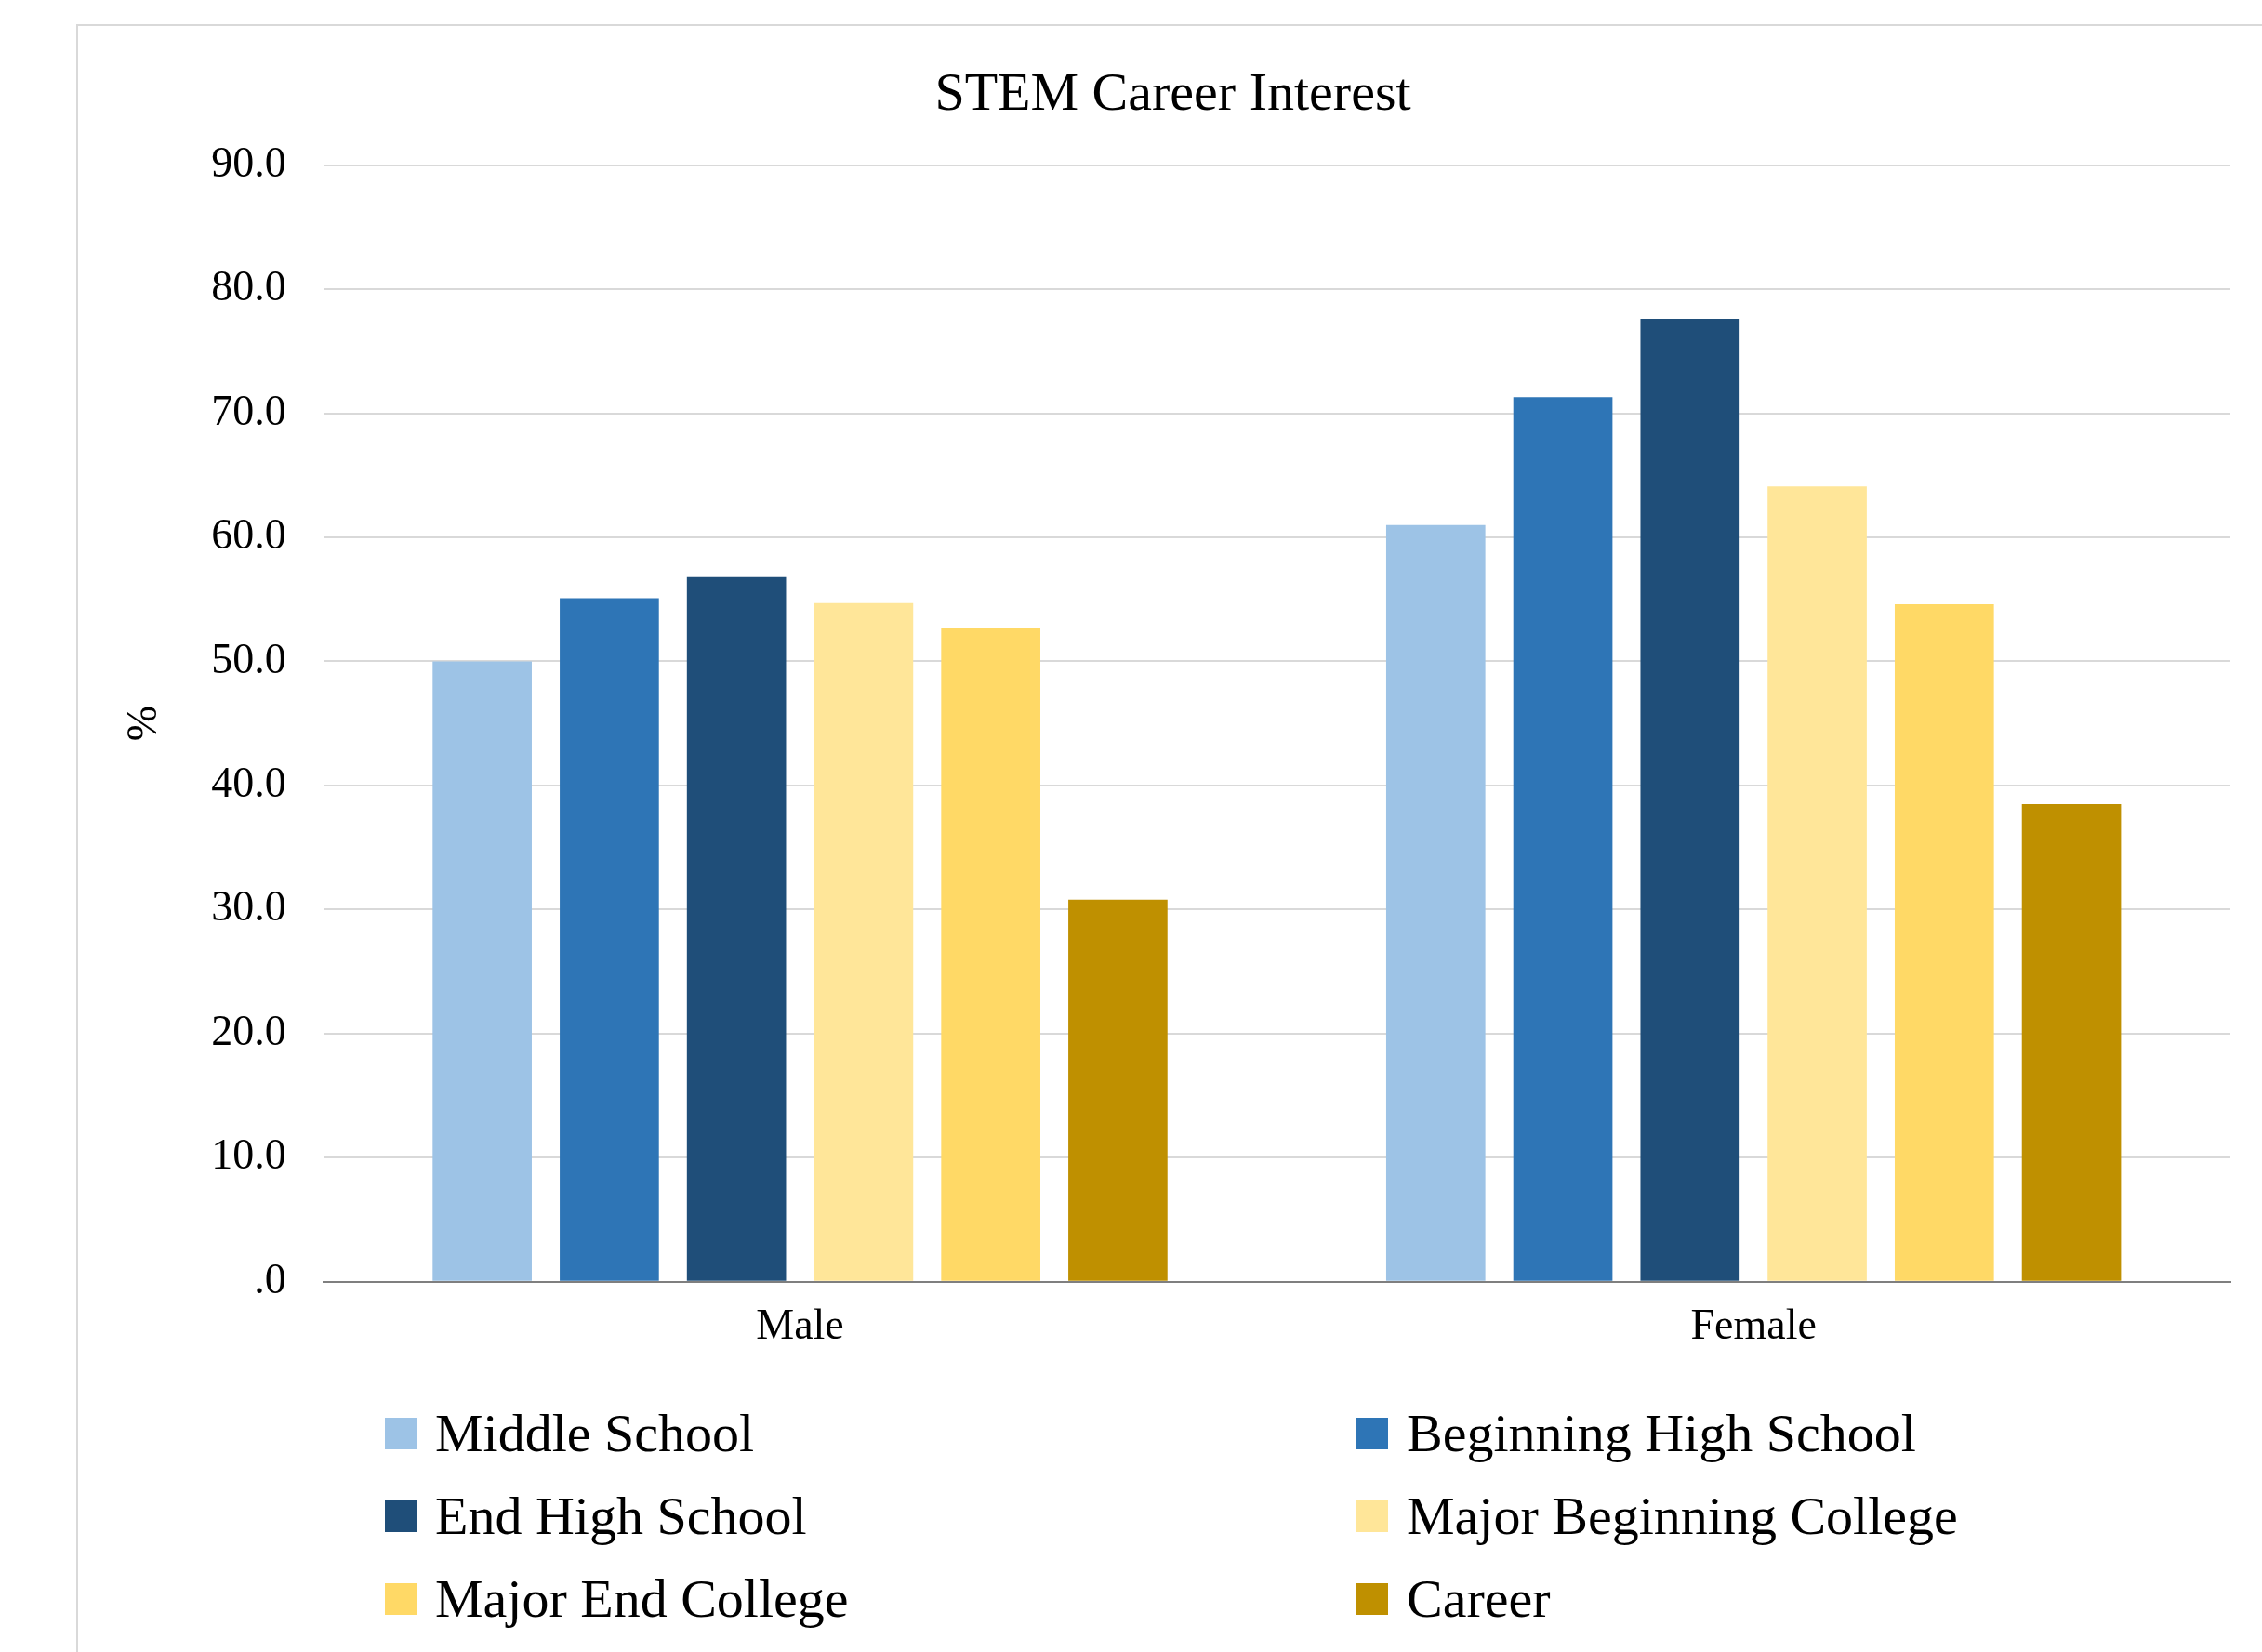 Image resolution: width=2262 pixels, height=1652 pixels. Describe the element at coordinates (1479, 1598) in the screenshot. I see `legend-label: Career` at that location.